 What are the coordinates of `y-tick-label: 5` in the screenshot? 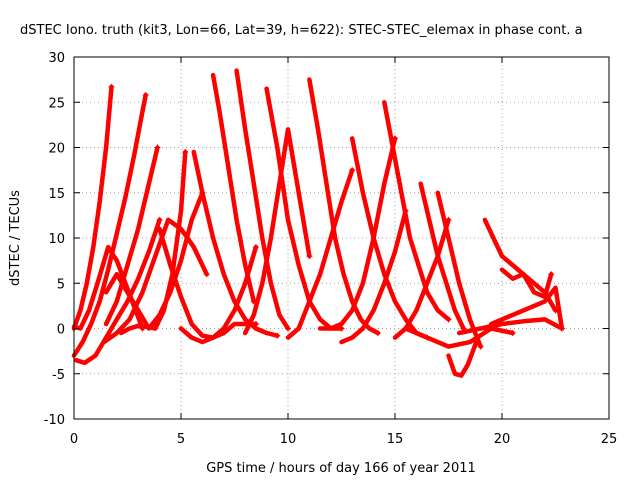 It's located at (61, 284).